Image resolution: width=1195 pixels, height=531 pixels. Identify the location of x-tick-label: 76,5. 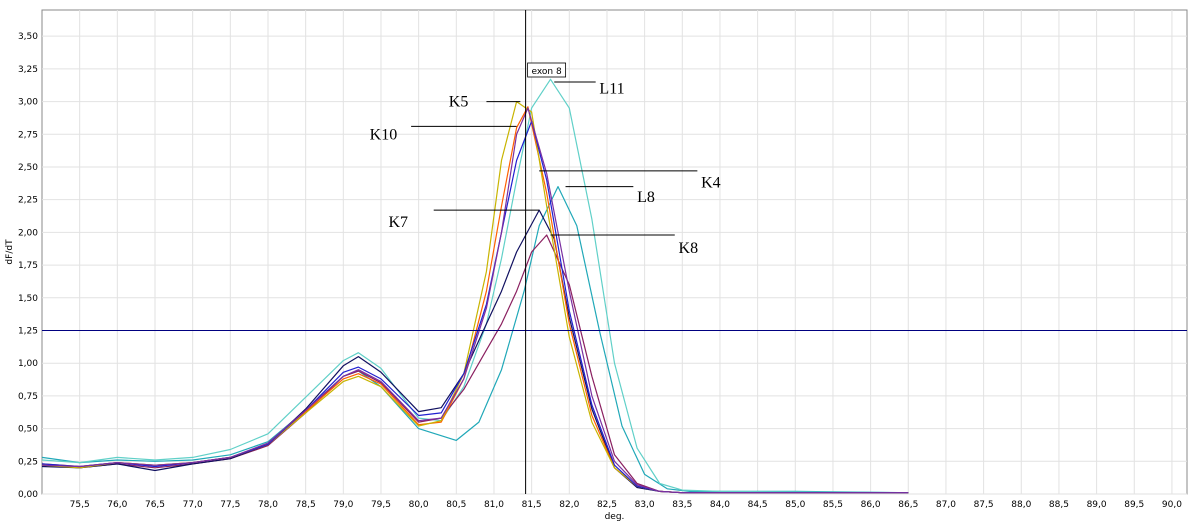
(155, 505).